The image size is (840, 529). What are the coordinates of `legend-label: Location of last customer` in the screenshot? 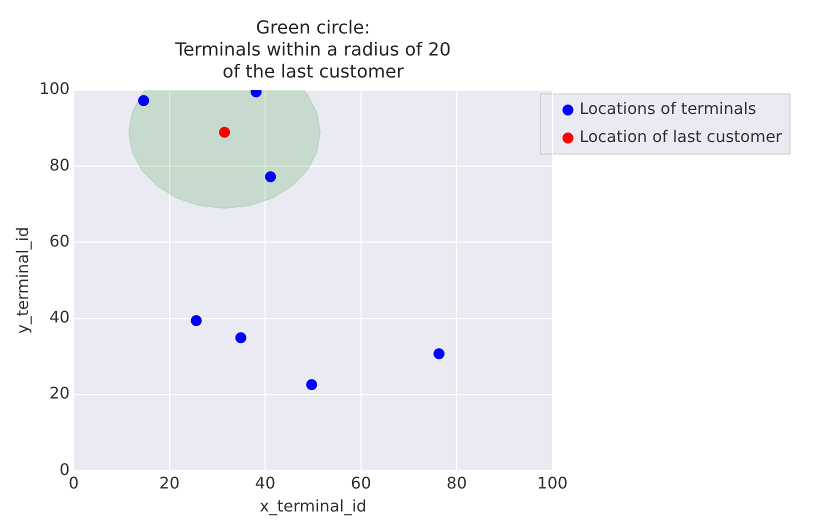 It's located at (680, 136).